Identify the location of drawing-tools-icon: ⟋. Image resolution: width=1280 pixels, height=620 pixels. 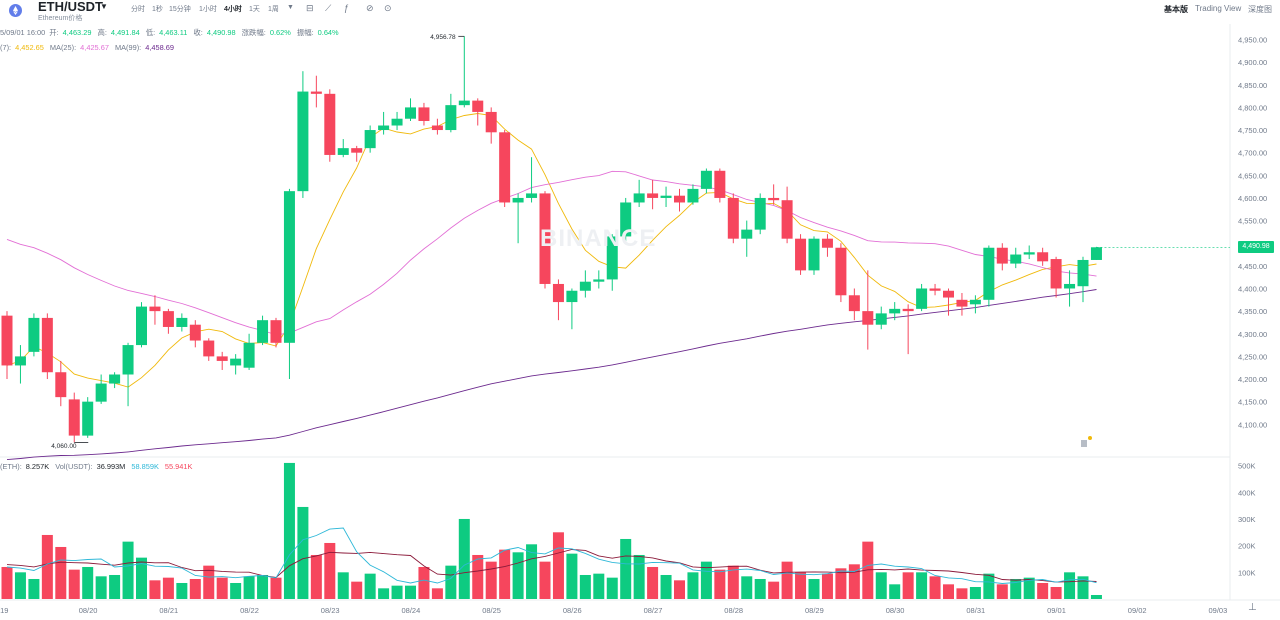
(328, 8).